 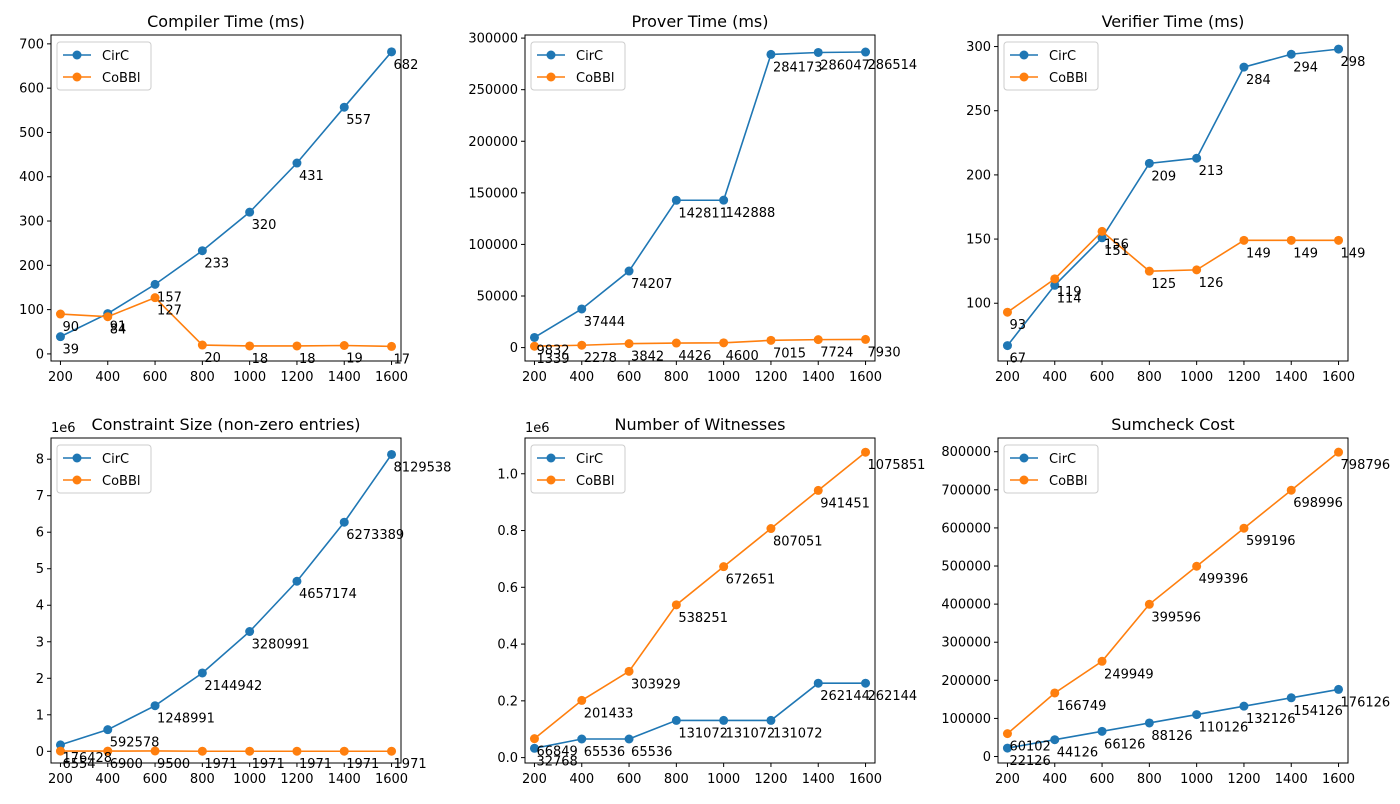 What do you see at coordinates (978, 240) in the screenshot?
I see `y-tick-label: 150` at bounding box center [978, 240].